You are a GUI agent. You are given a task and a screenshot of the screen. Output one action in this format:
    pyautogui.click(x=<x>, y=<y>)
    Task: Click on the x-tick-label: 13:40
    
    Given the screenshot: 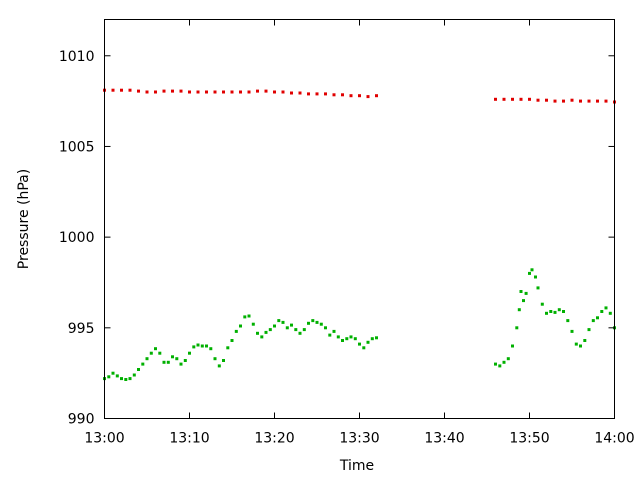 What is the action you would take?
    pyautogui.click(x=444, y=439)
    